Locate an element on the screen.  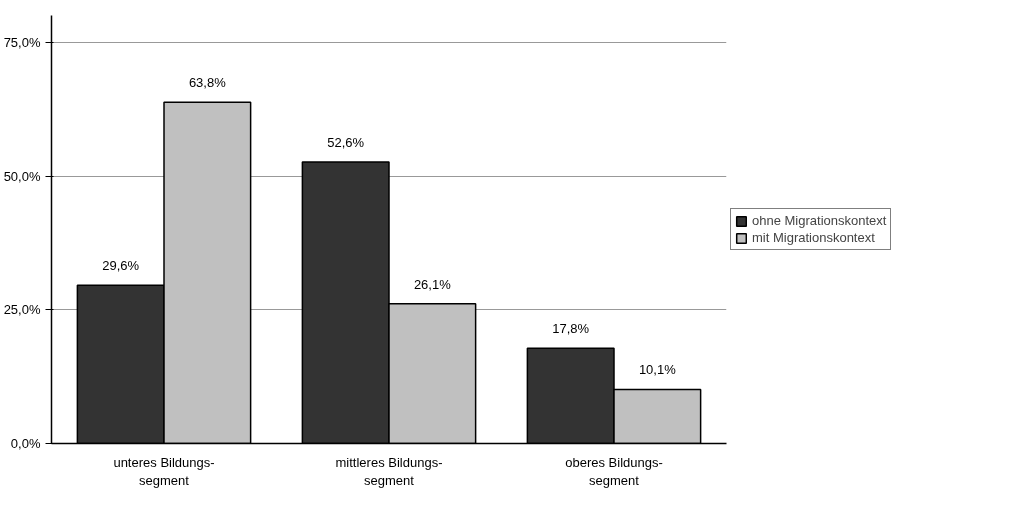
x-tick-label: oberes Bildungs- segment is located at coordinates (614, 471).